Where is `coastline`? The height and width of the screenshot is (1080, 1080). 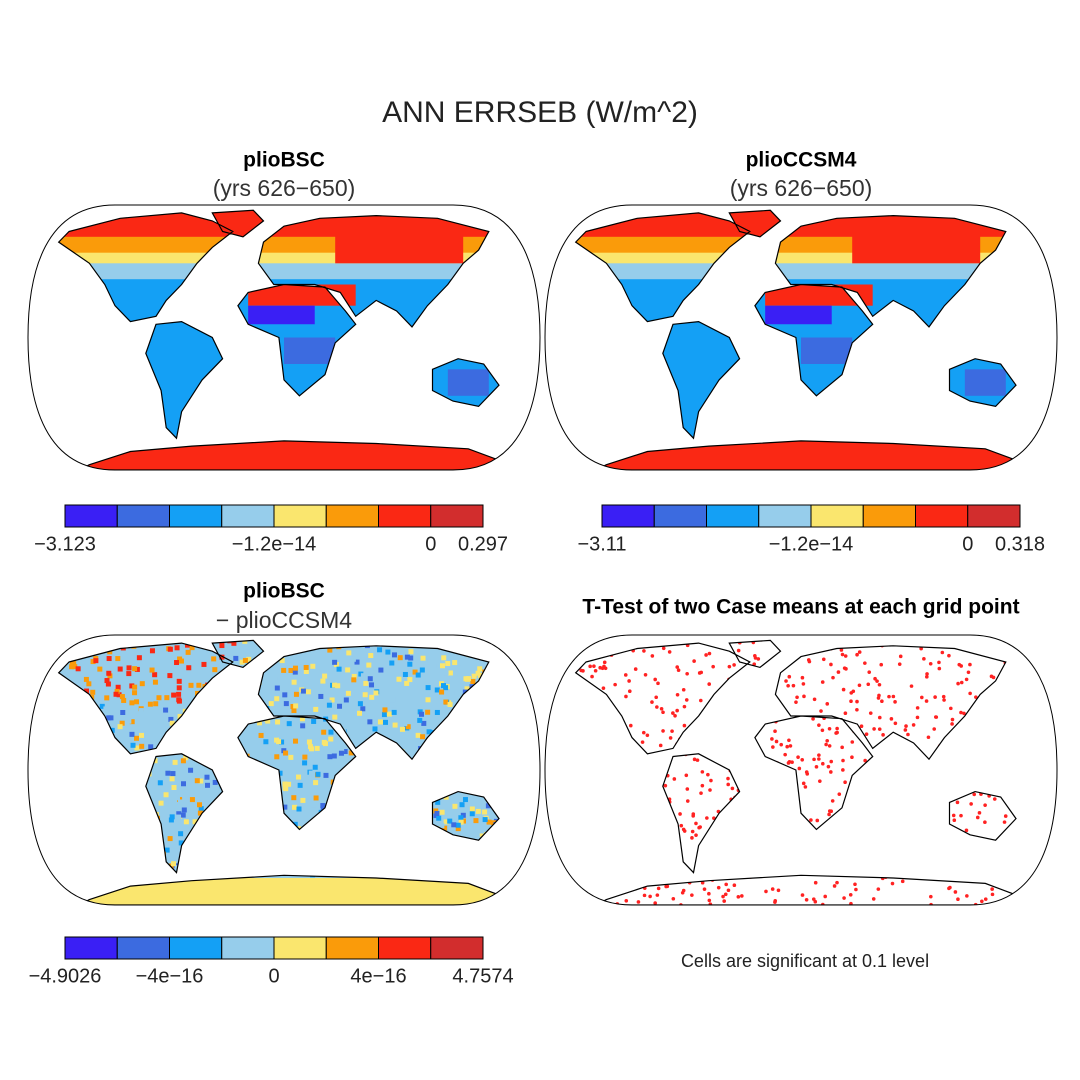
coastline is located at coordinates (284, 339).